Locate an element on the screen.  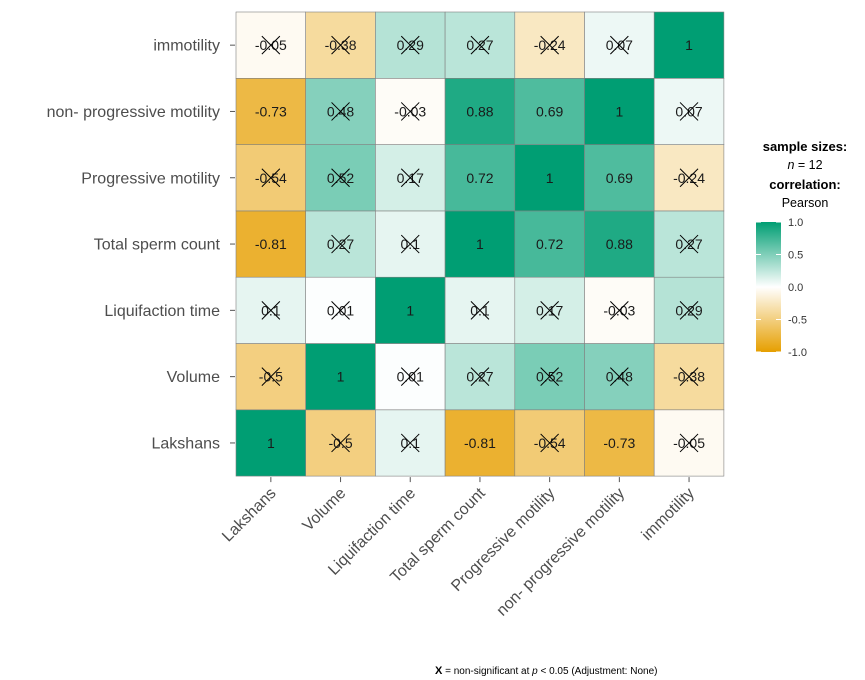
heatmap-cell: -0.03 is located at coordinates (410, 111).